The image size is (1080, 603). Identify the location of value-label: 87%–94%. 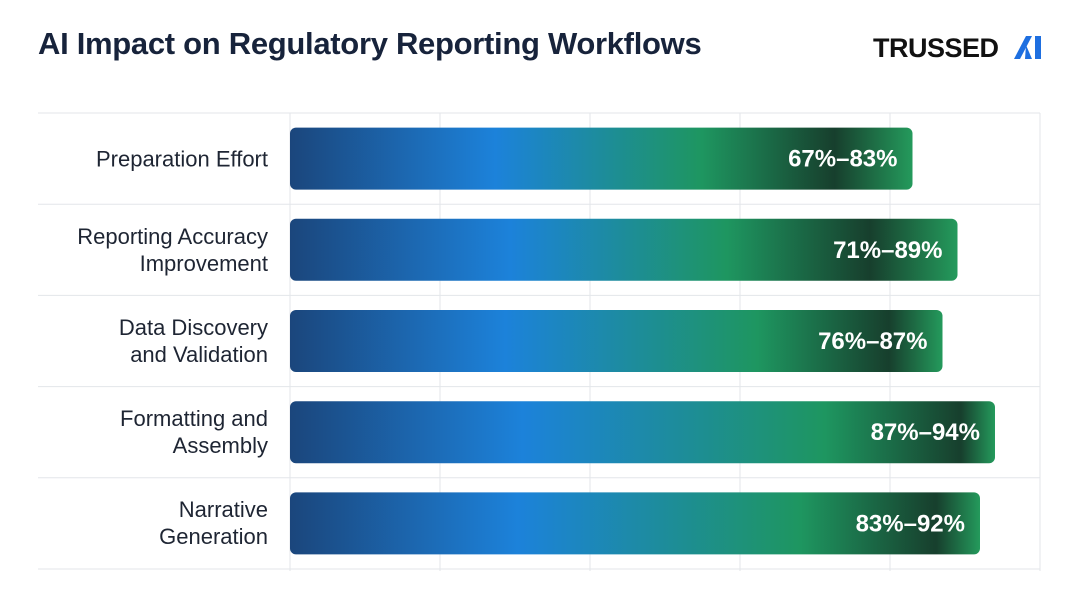
(925, 432).